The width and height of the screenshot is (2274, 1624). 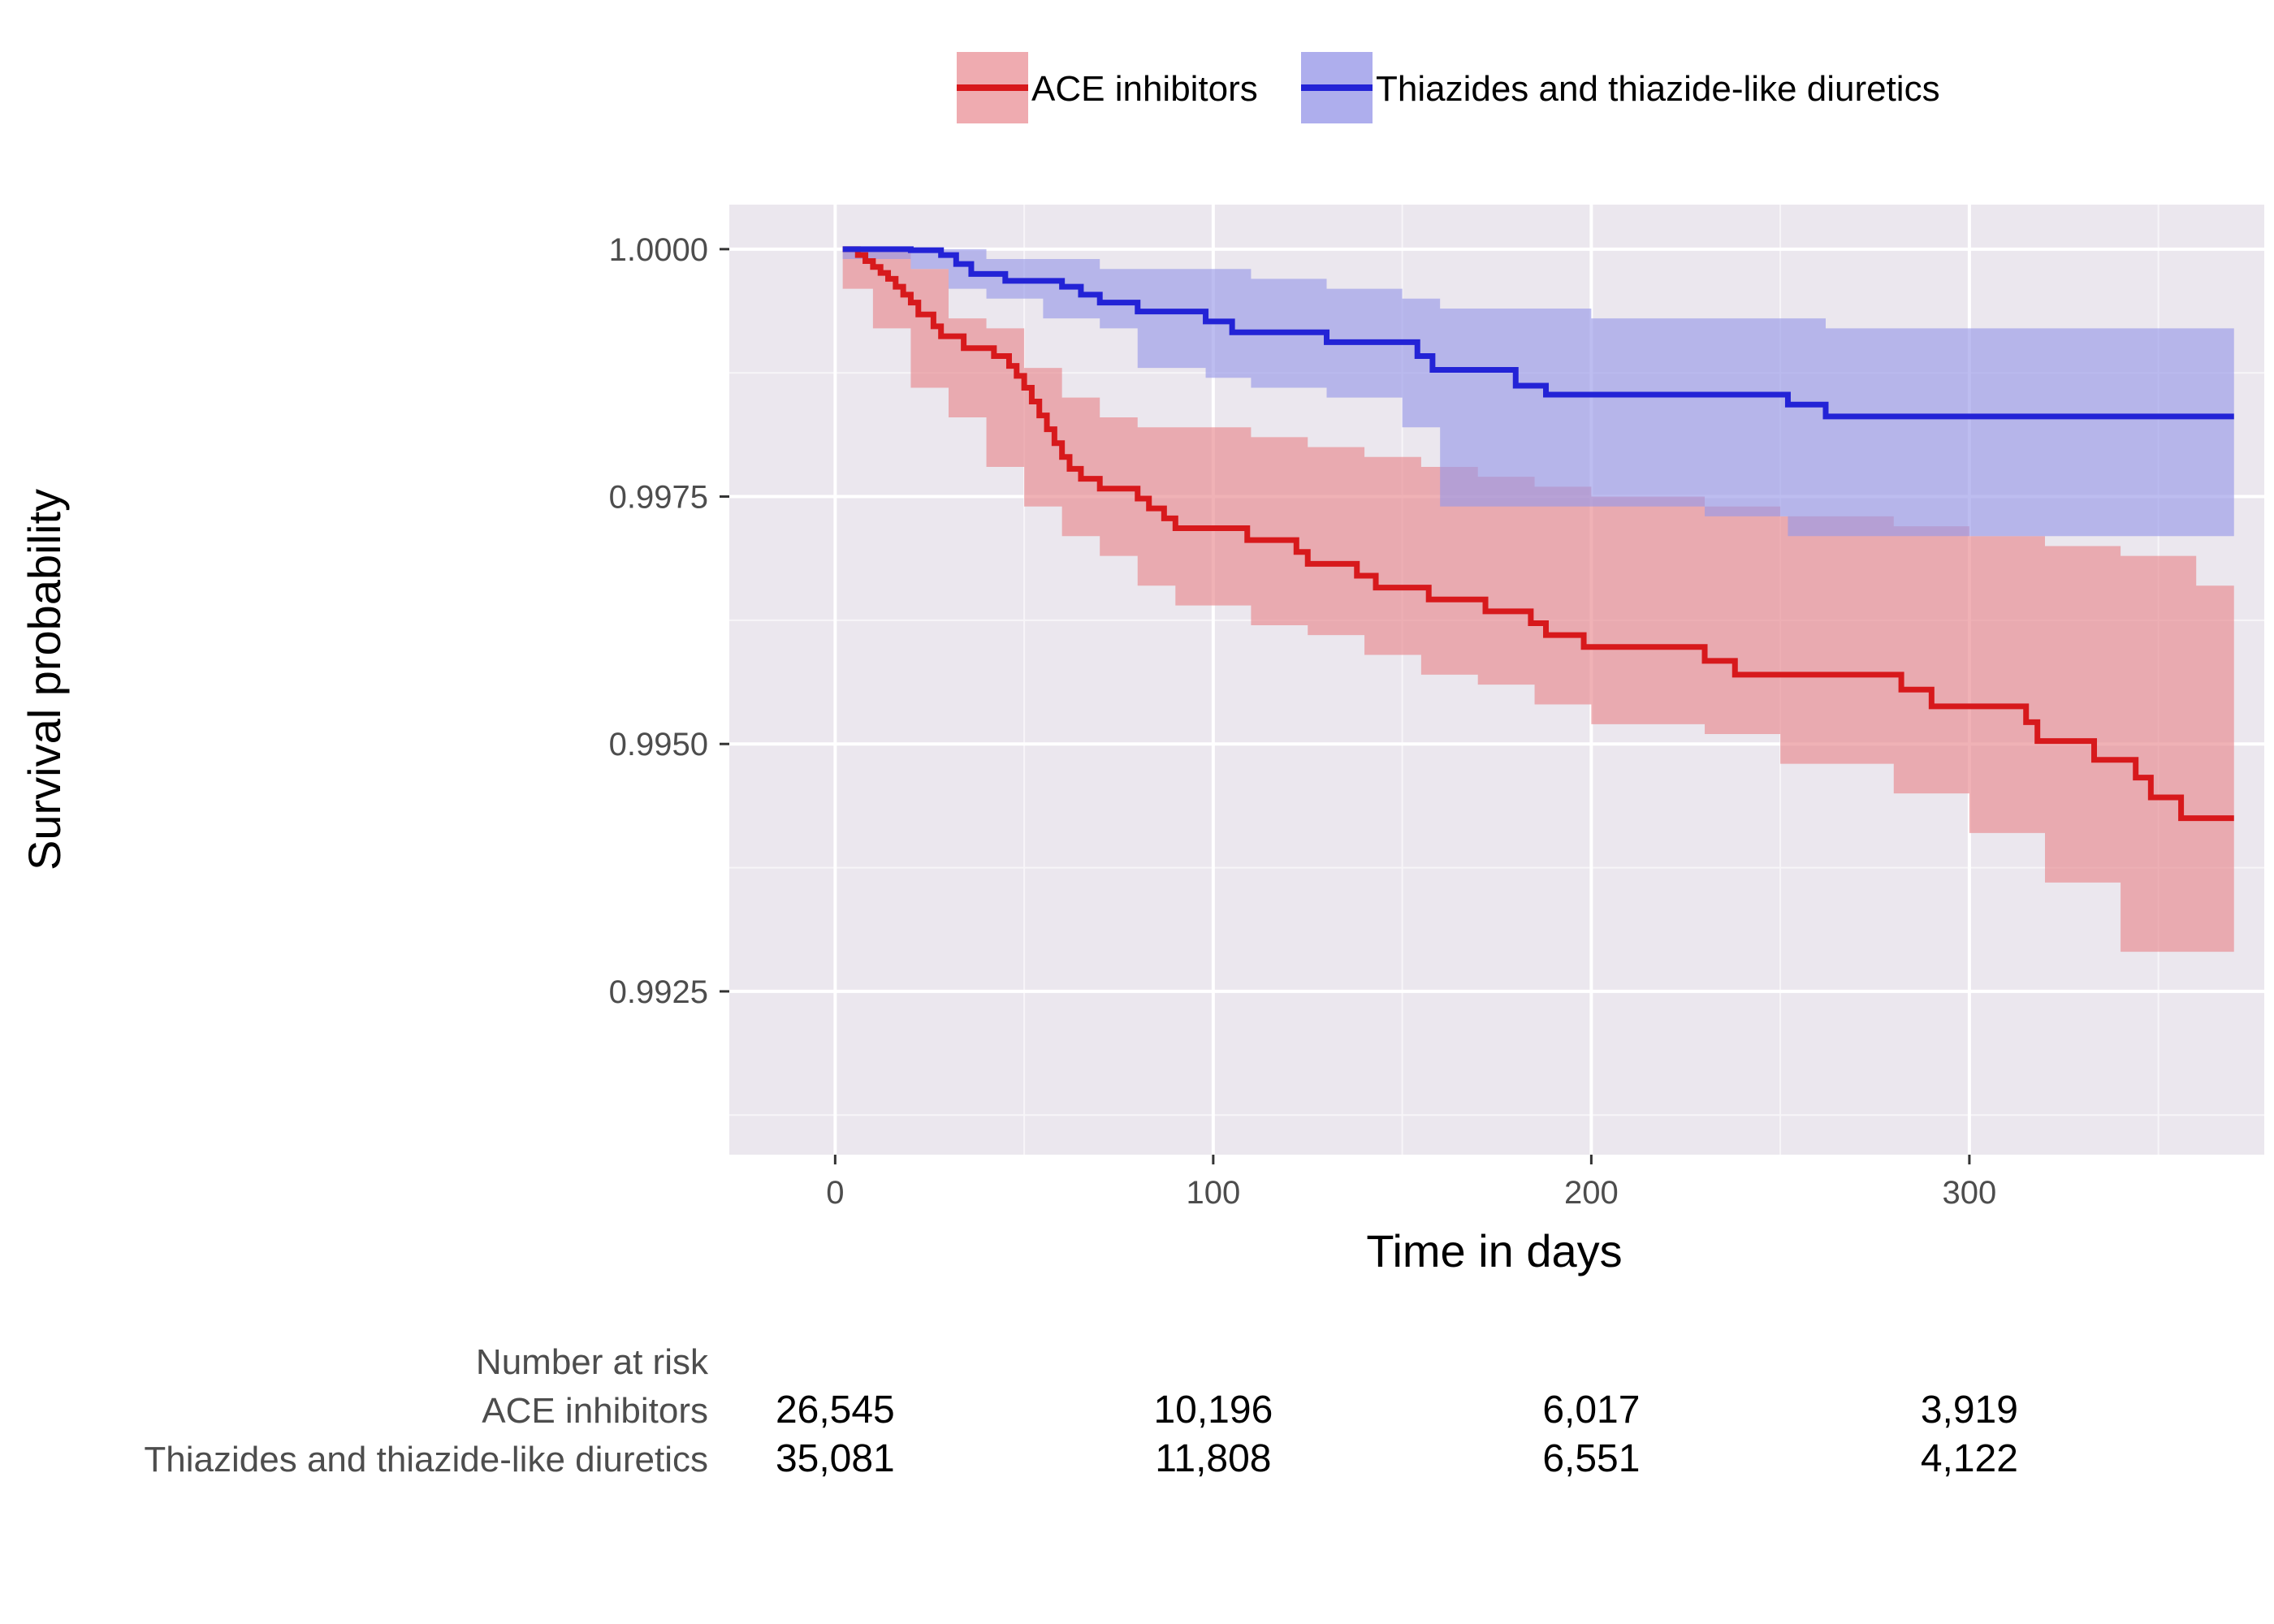 I want to click on y-axis-title: Survival probability, so click(x=44, y=680).